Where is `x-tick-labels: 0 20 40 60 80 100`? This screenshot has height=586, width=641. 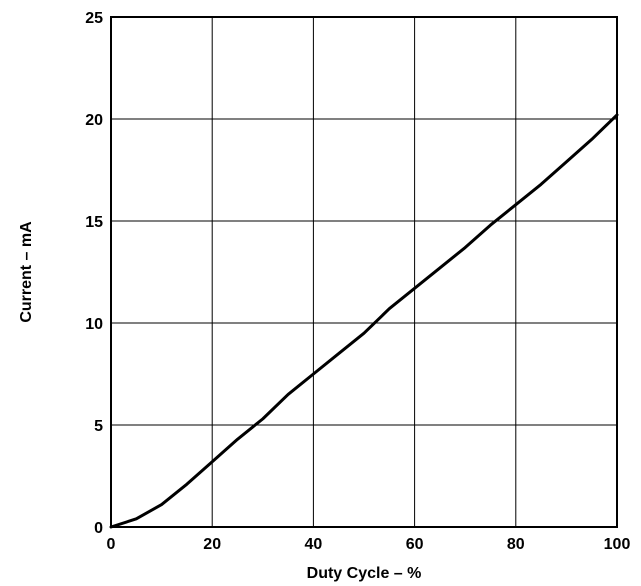 x-tick-labels: 0 20 40 60 80 100 is located at coordinates (369, 544).